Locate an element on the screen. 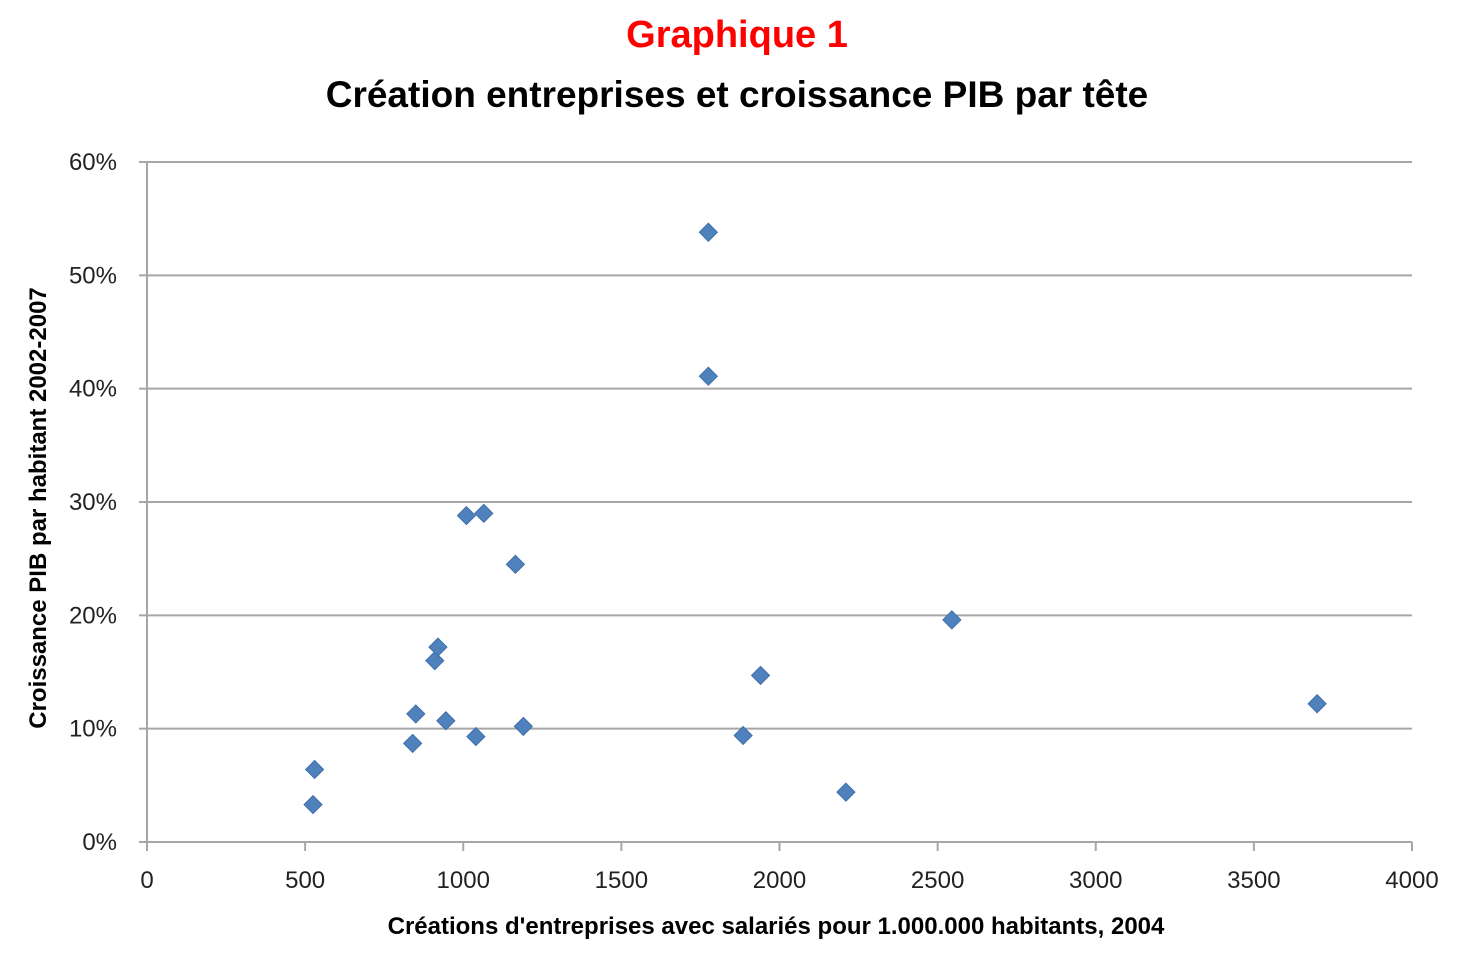  chart-title: Graphique 1 is located at coordinates (737, 35).